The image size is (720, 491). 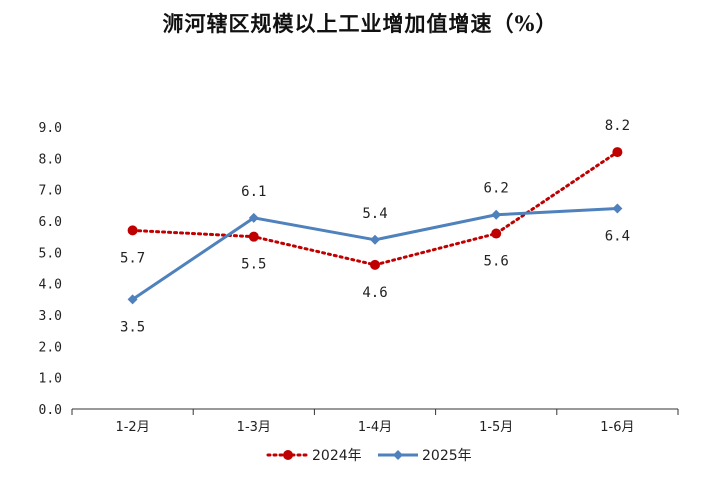 What do you see at coordinates (496, 262) in the screenshot?
I see `data-label: 5.6` at bounding box center [496, 262].